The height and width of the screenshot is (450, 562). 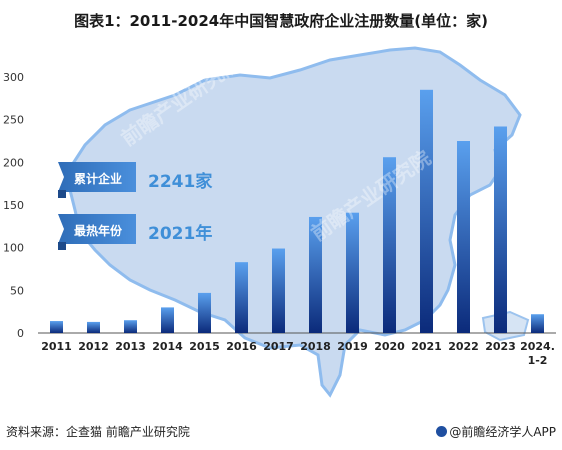 I want to click on bar-2011, so click(x=56, y=327).